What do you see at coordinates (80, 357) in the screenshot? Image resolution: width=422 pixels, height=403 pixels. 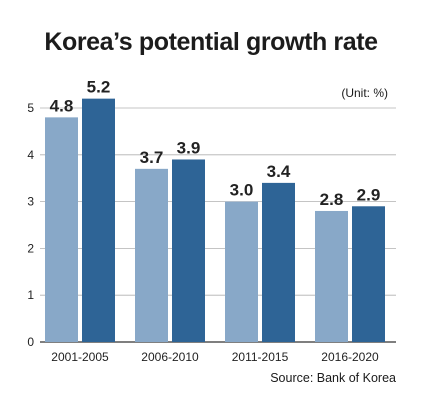 I see `x-category-label: 2001-2005` at bounding box center [80, 357].